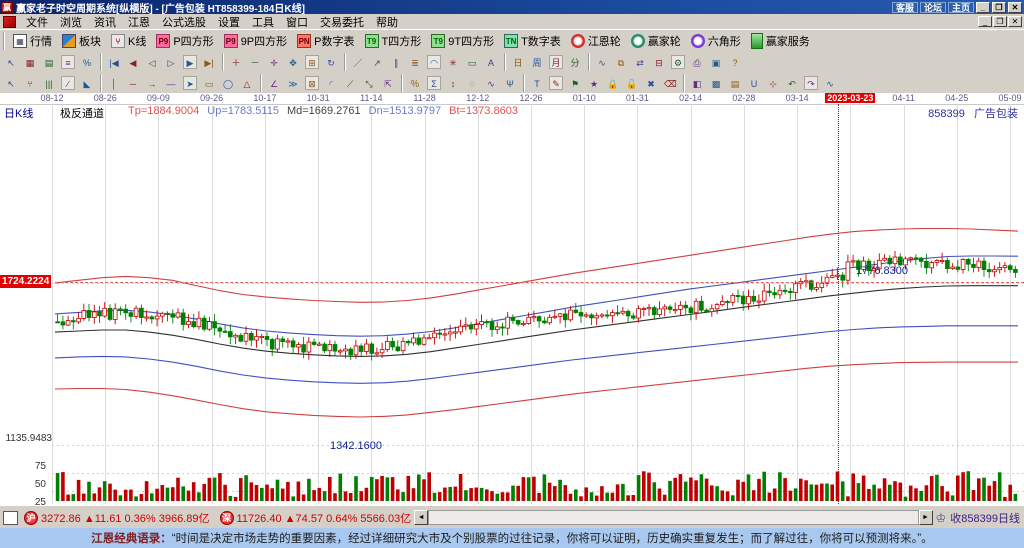 The width and height of the screenshot is (1024, 548). I want to click on undo-icon: ↶, so click(792, 83).